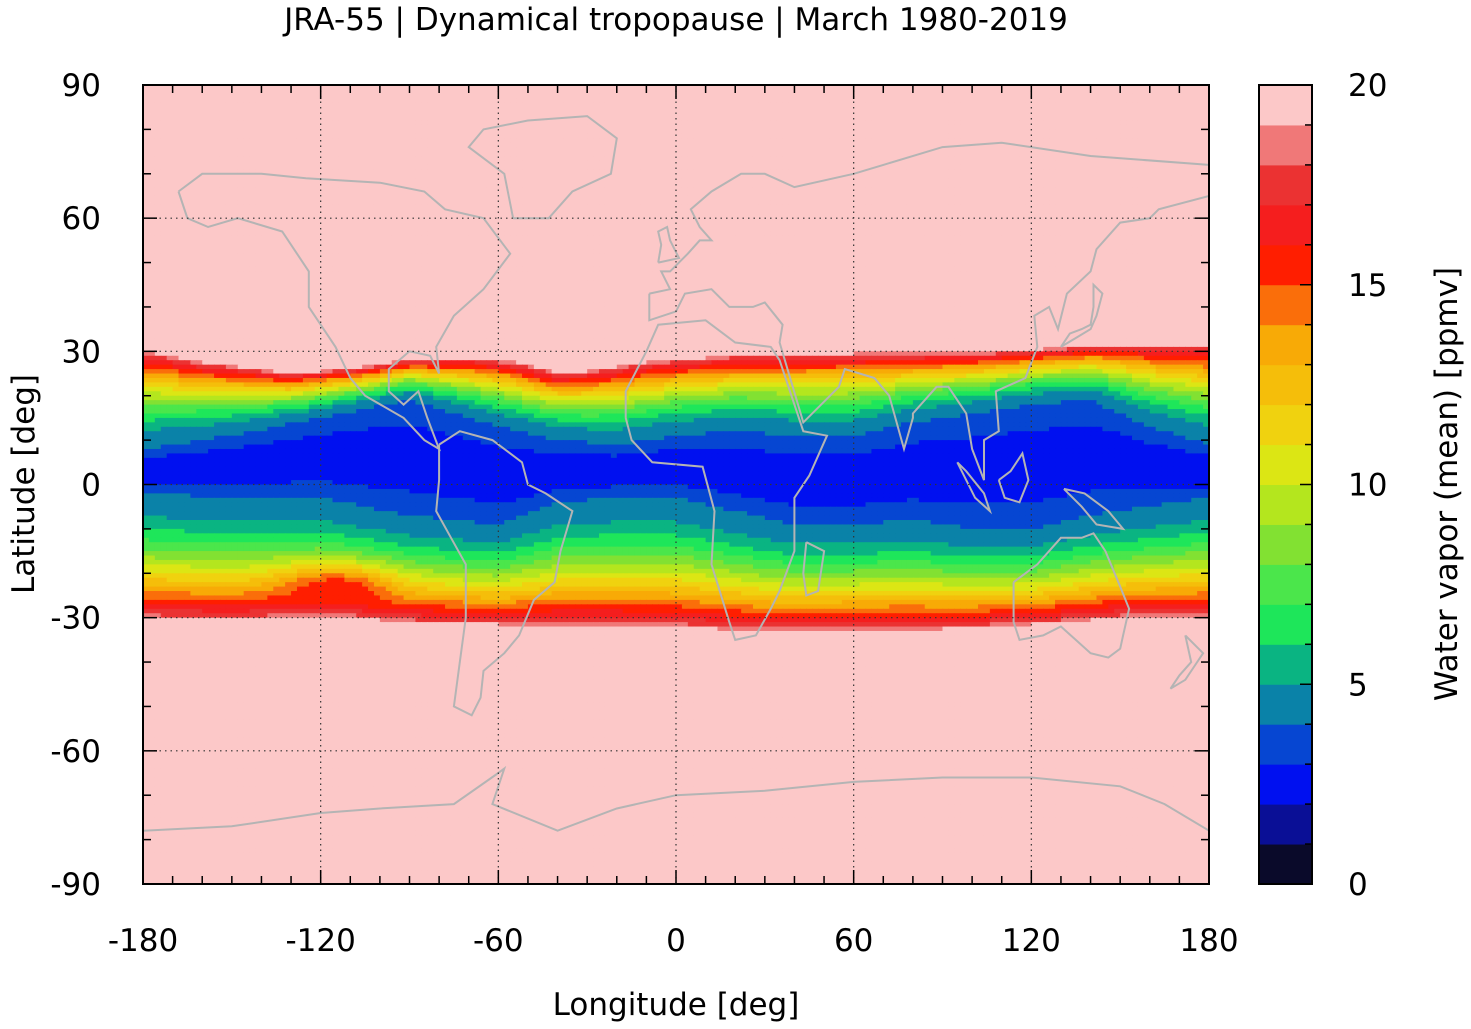 This screenshot has height=1029, width=1471. I want to click on heatmap-cell-2010, so click(324, 136).